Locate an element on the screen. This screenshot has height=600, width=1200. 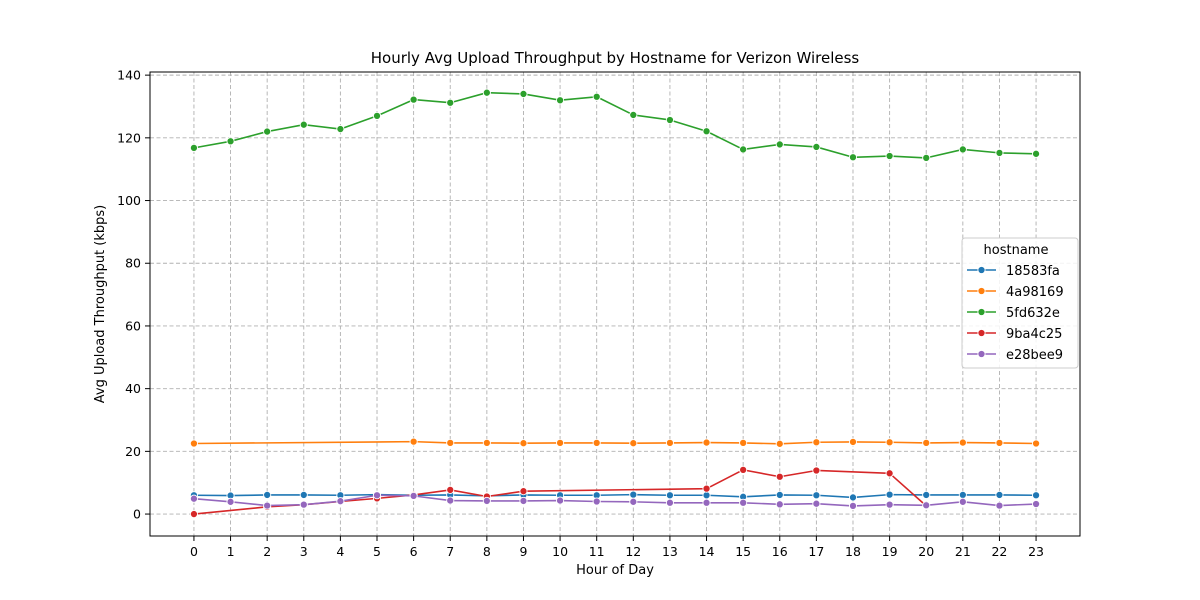
legend-label: e28bee9 is located at coordinates (1034, 355).